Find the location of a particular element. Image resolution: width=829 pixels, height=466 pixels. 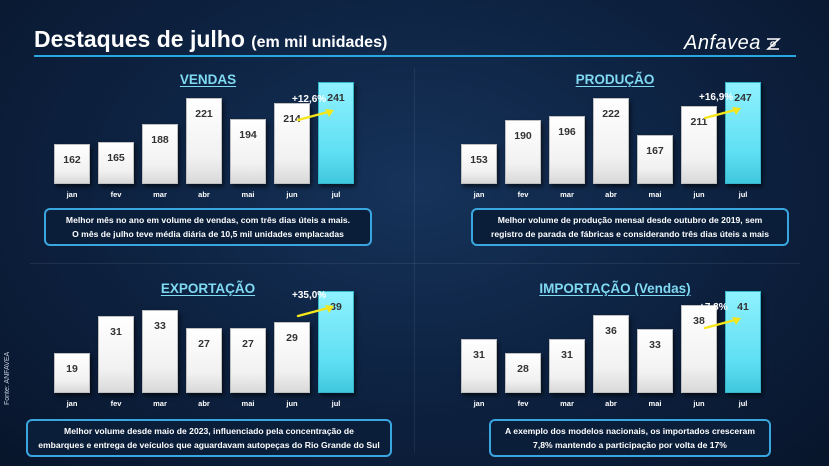

title-subtitle: (em mil unidades) is located at coordinates (319, 42).